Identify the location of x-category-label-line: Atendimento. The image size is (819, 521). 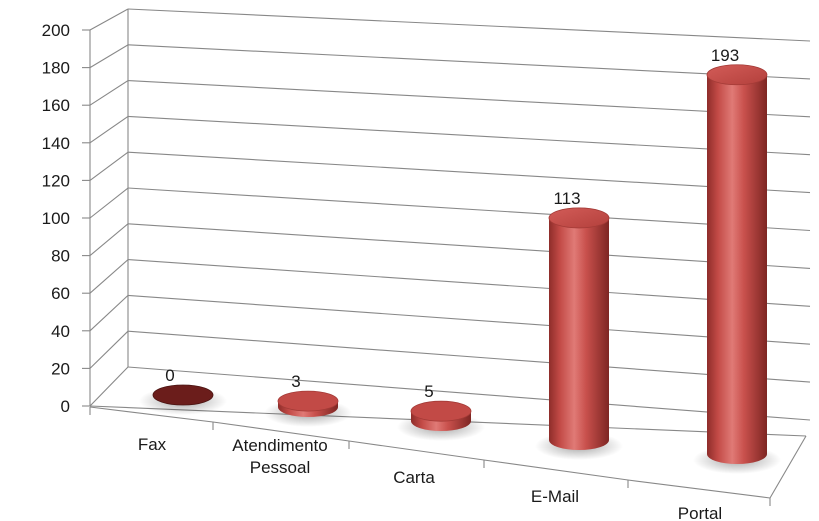
(279, 445).